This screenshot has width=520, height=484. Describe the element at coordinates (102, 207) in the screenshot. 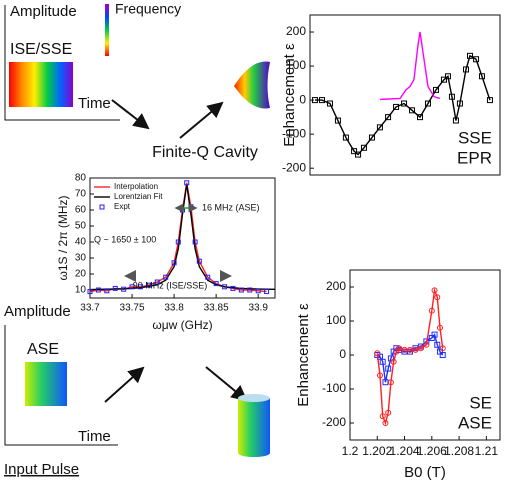

I see `legend-swatch` at that location.